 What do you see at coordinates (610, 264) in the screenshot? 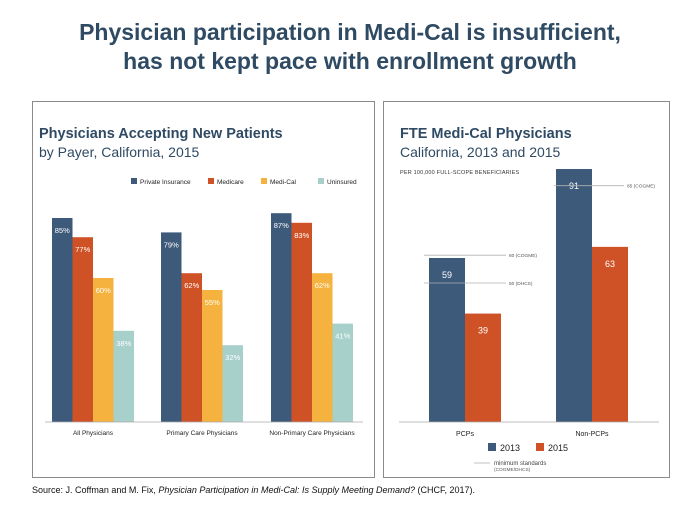
I see `data-label: 63` at bounding box center [610, 264].